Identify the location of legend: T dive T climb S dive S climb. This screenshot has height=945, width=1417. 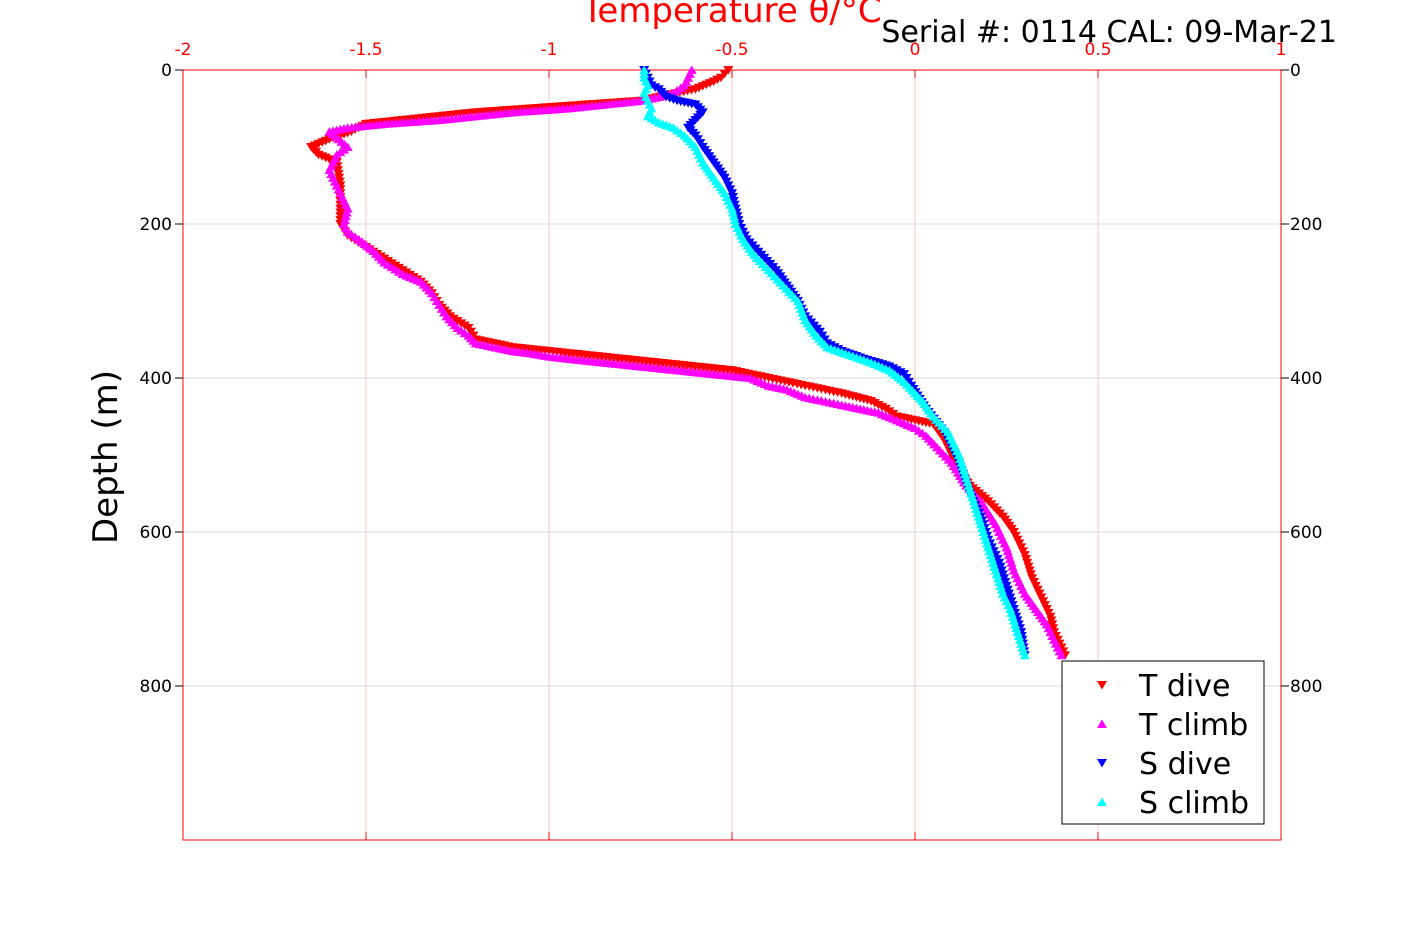
(1163, 742).